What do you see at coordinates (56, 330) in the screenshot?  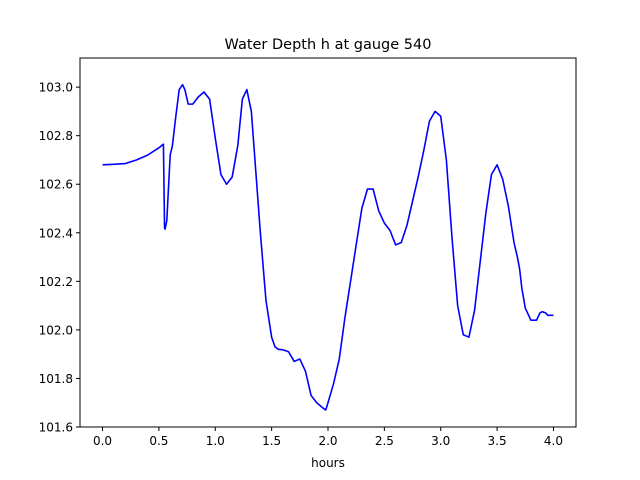 I see `y-tick-label: 102.0` at bounding box center [56, 330].